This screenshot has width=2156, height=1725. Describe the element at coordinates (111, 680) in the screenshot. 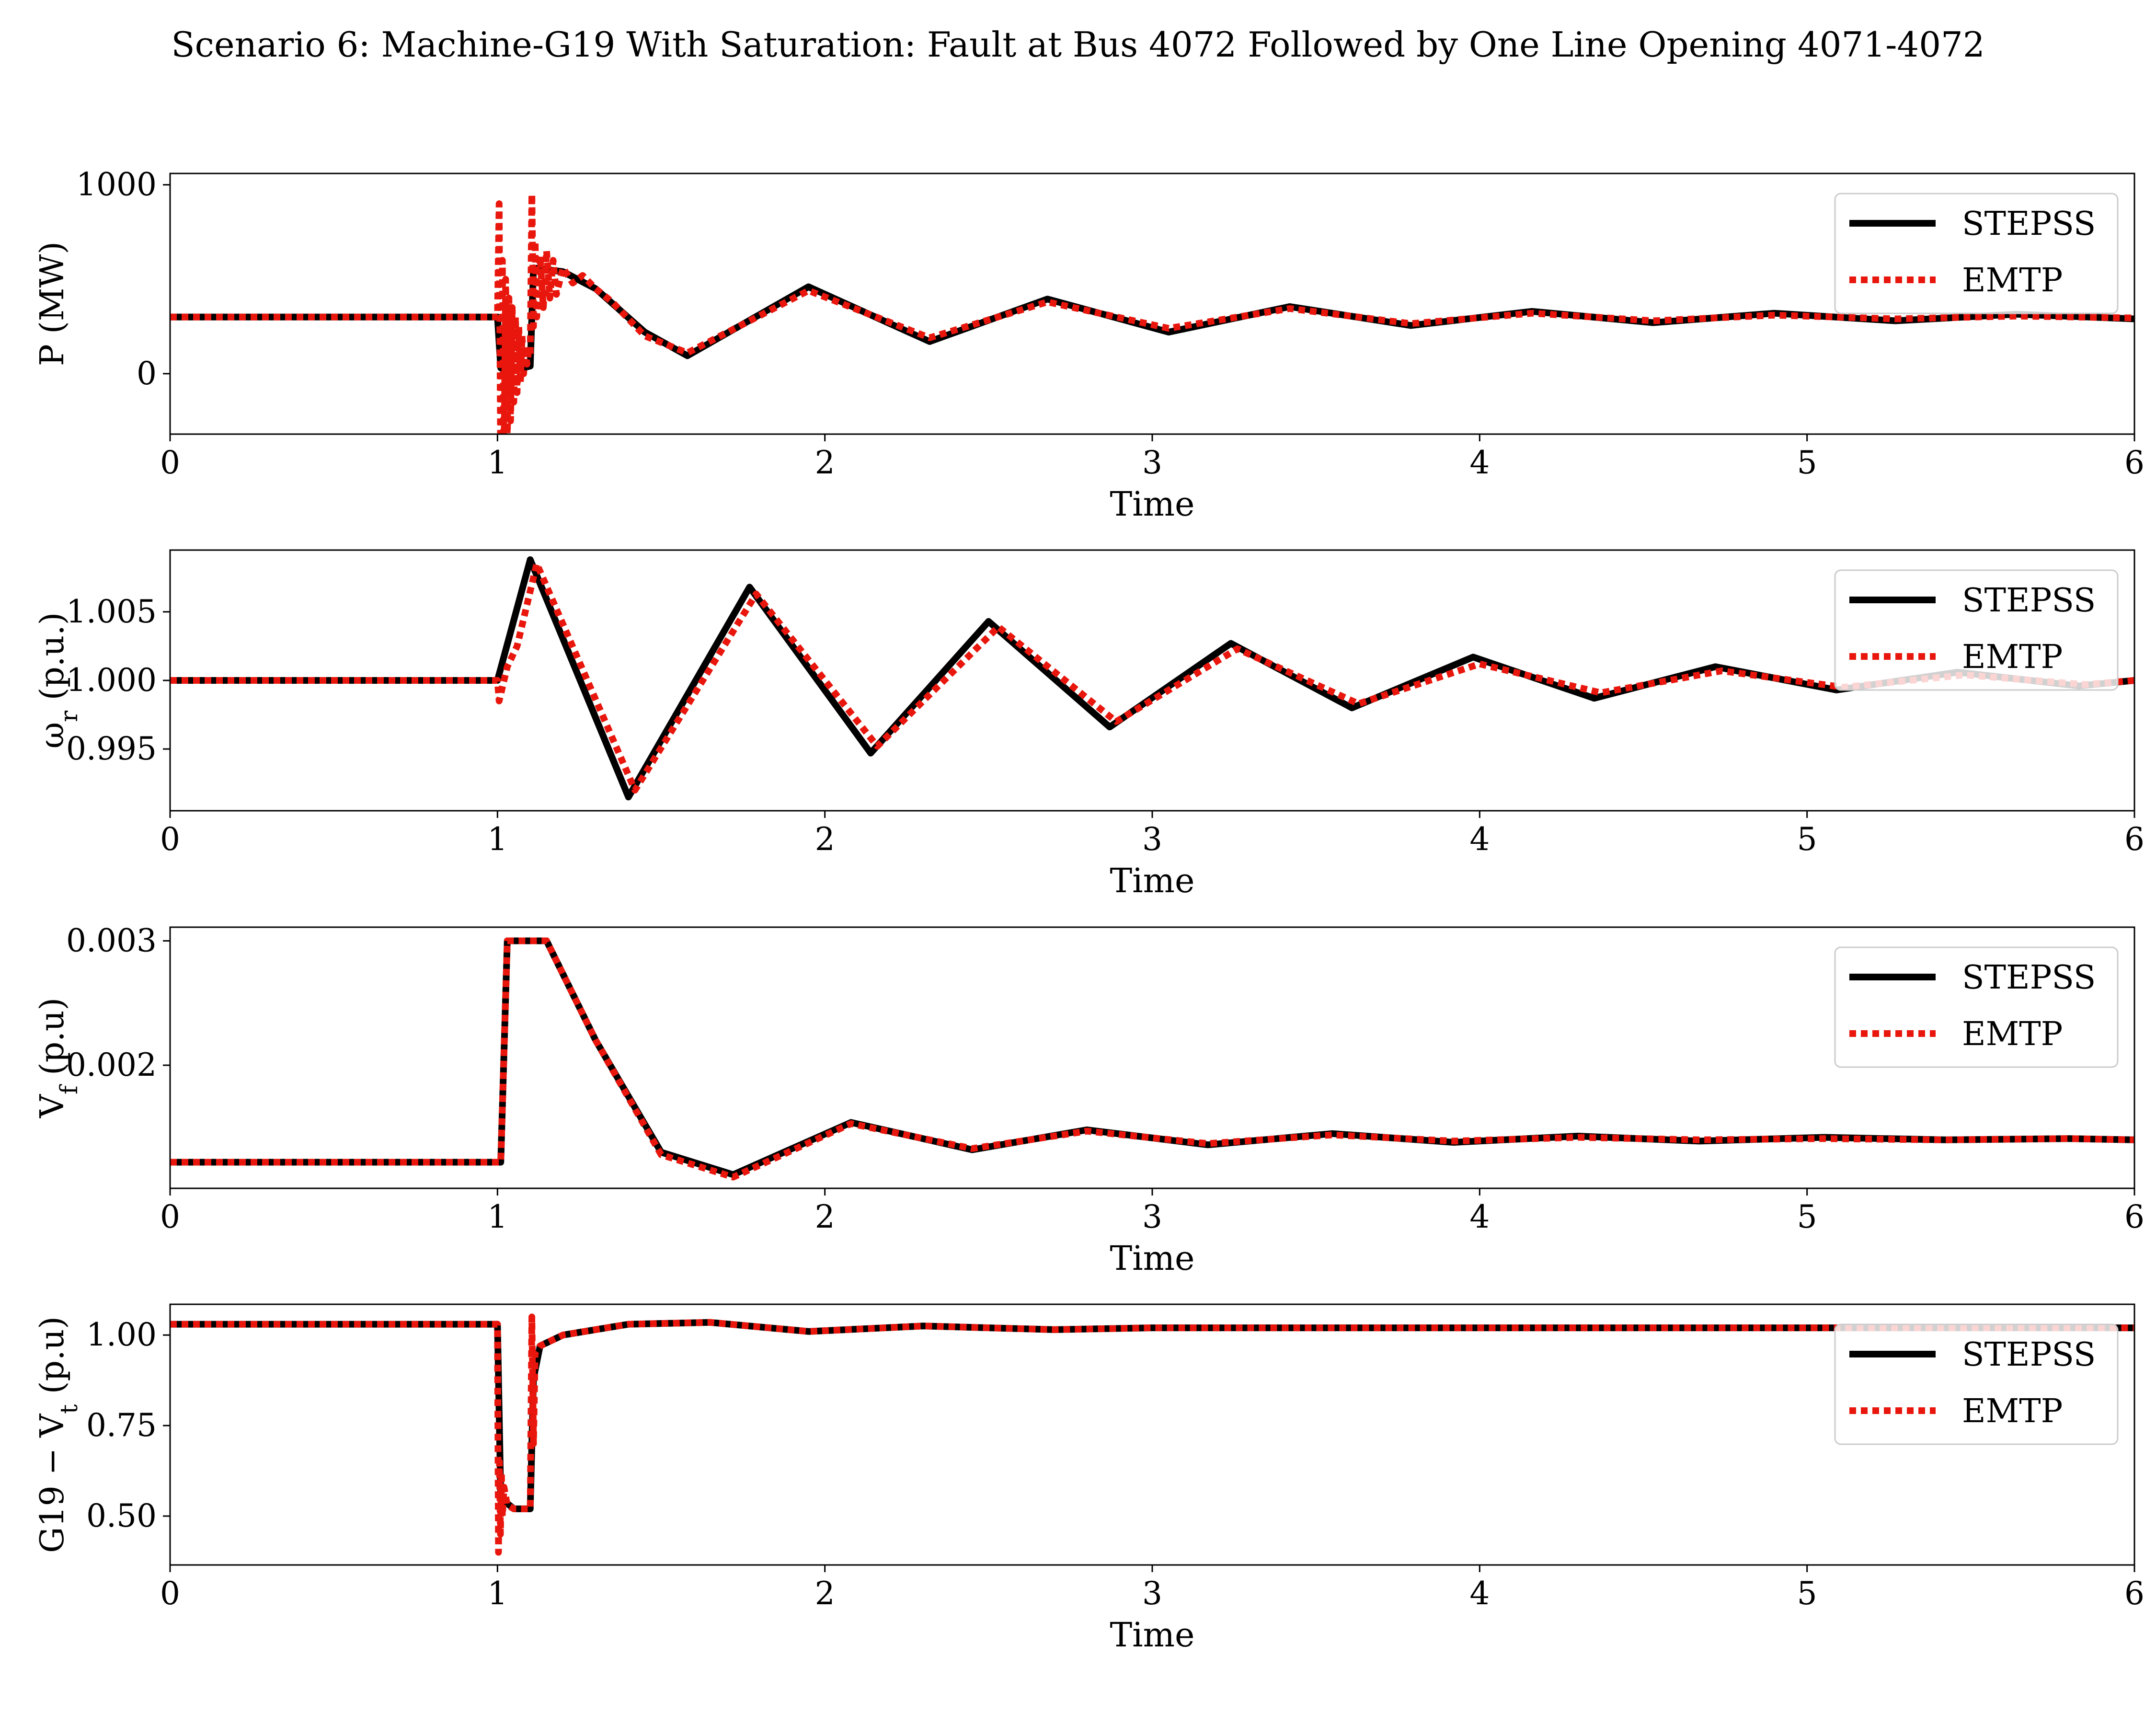

I see `y-tick-label: 1.000` at that location.